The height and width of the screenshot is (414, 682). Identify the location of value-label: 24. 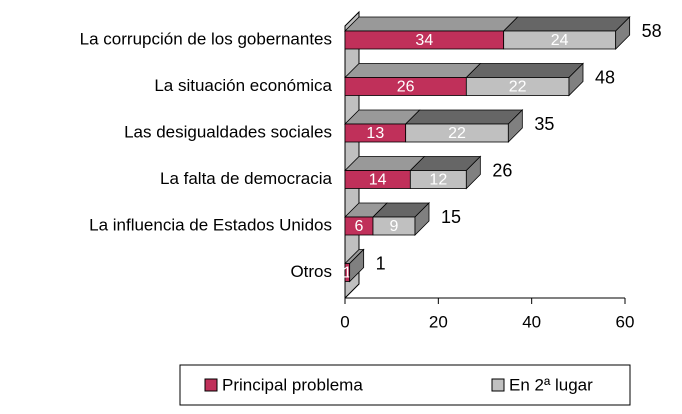
(560, 40).